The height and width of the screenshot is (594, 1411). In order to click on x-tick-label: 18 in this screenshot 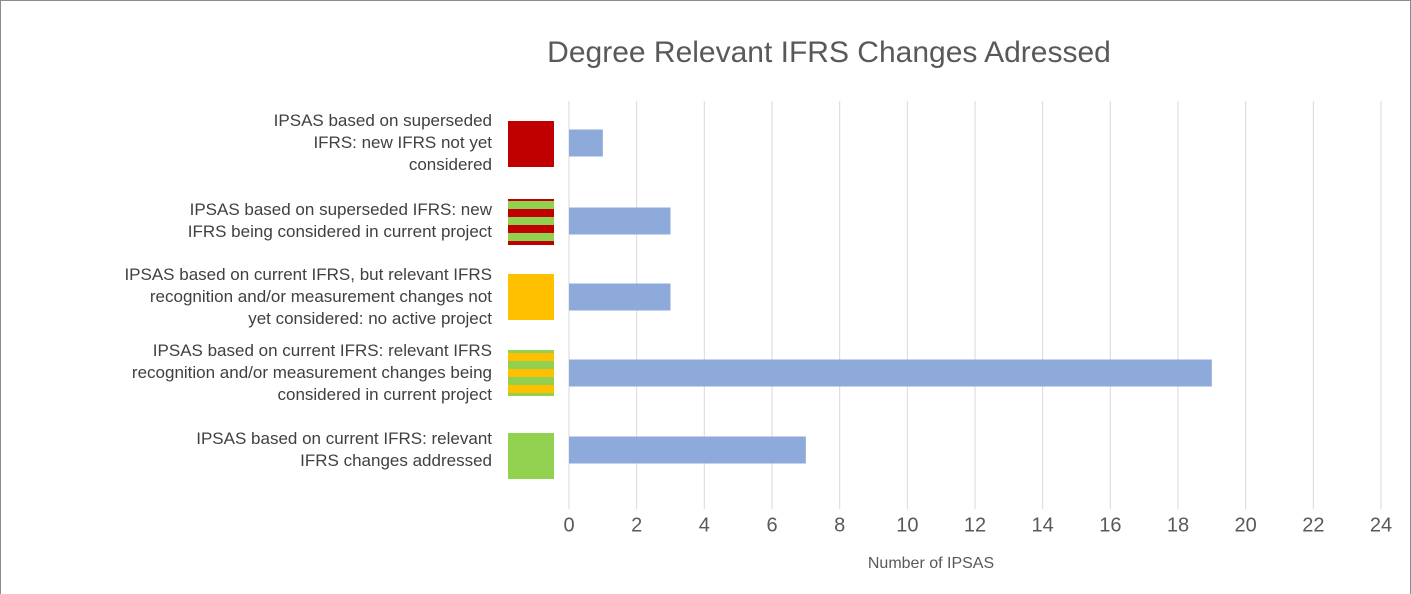, I will do `click(1178, 525)`.